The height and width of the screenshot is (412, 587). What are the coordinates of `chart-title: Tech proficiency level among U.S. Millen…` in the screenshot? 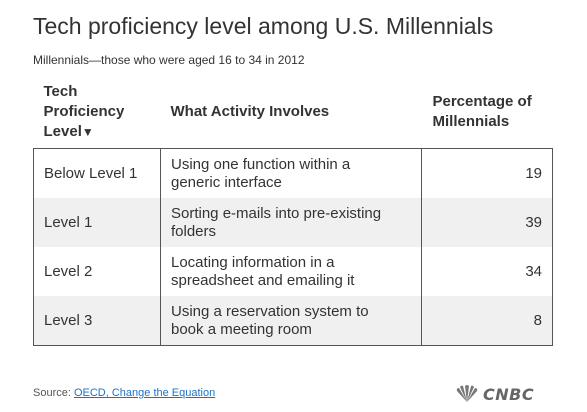 It's located at (263, 26).